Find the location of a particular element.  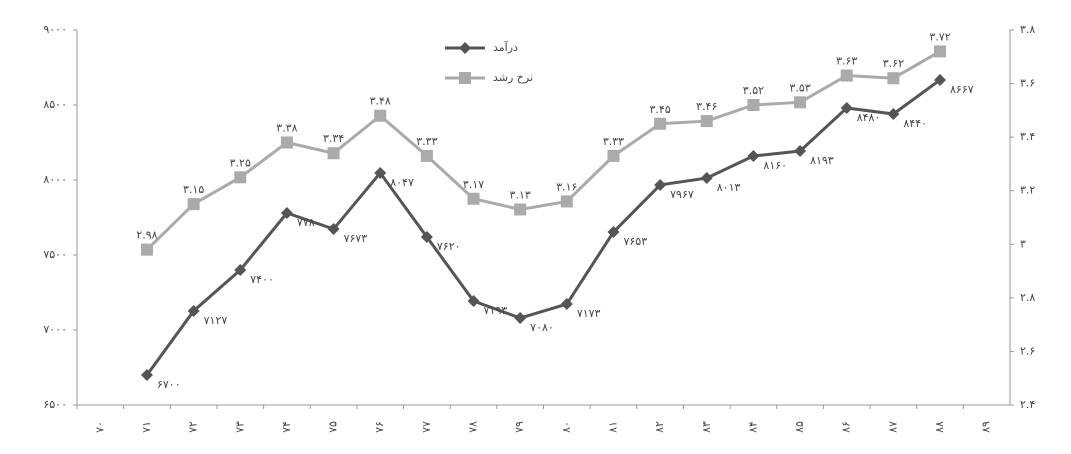

data-label: ۸۶۶۷ is located at coordinates (962, 89).